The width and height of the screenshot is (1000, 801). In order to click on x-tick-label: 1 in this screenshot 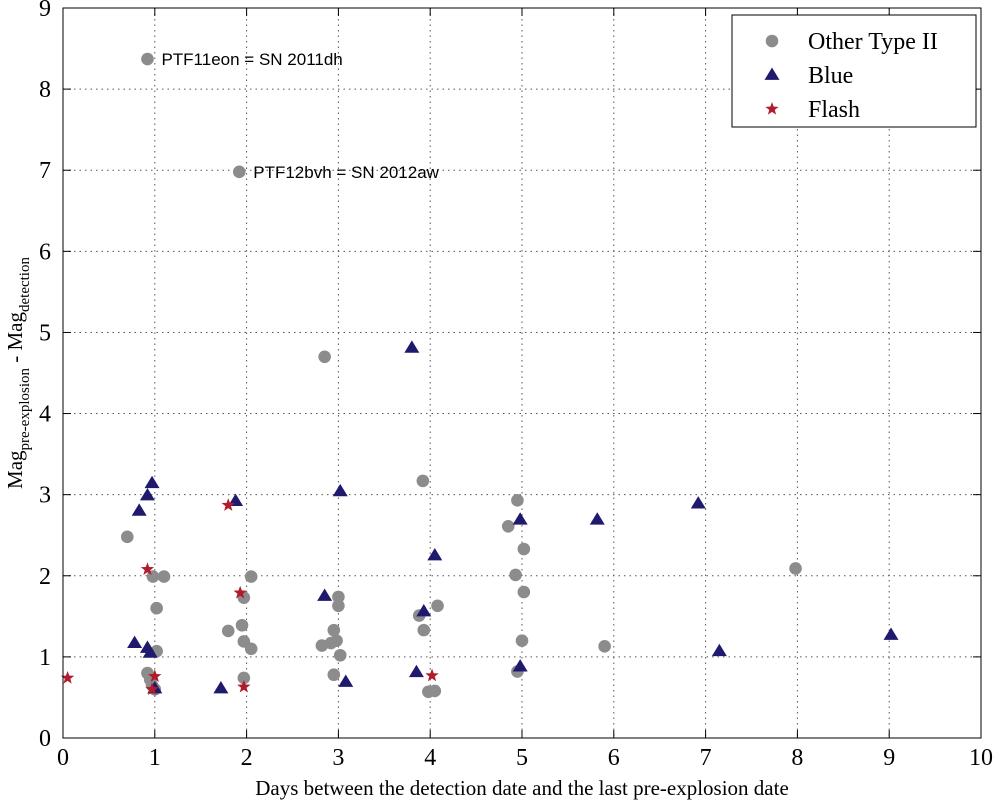, I will do `click(155, 758)`.